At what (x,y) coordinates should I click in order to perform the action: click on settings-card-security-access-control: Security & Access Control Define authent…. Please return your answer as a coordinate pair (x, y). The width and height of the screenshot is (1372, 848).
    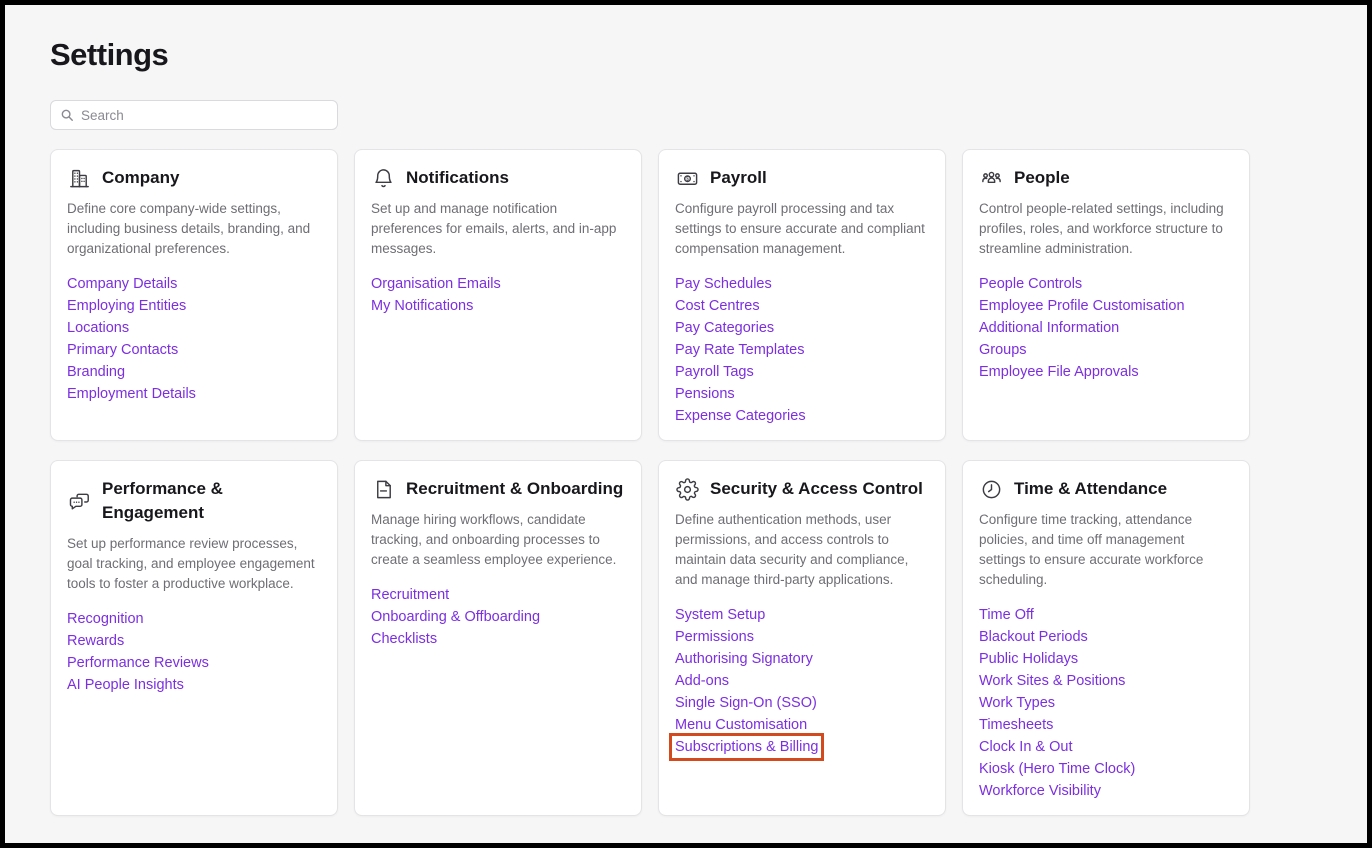
    Looking at the image, I should click on (802, 638).